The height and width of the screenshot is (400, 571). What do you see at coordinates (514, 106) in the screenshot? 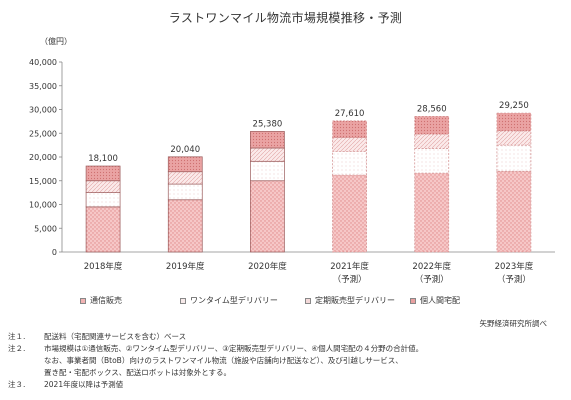
I see `total-label: 29,250` at bounding box center [514, 106].